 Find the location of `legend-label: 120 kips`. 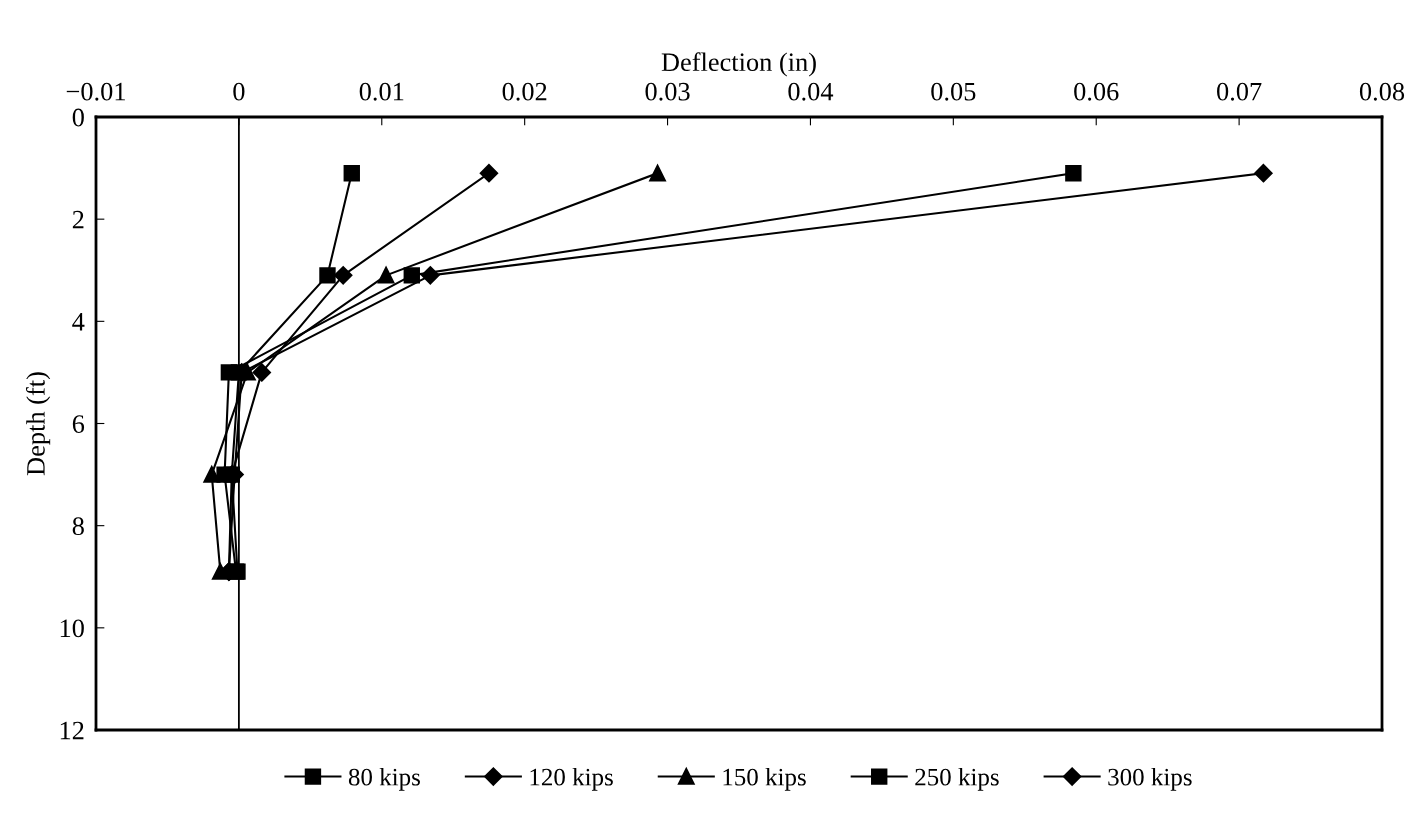

legend-label: 120 kips is located at coordinates (571, 779).